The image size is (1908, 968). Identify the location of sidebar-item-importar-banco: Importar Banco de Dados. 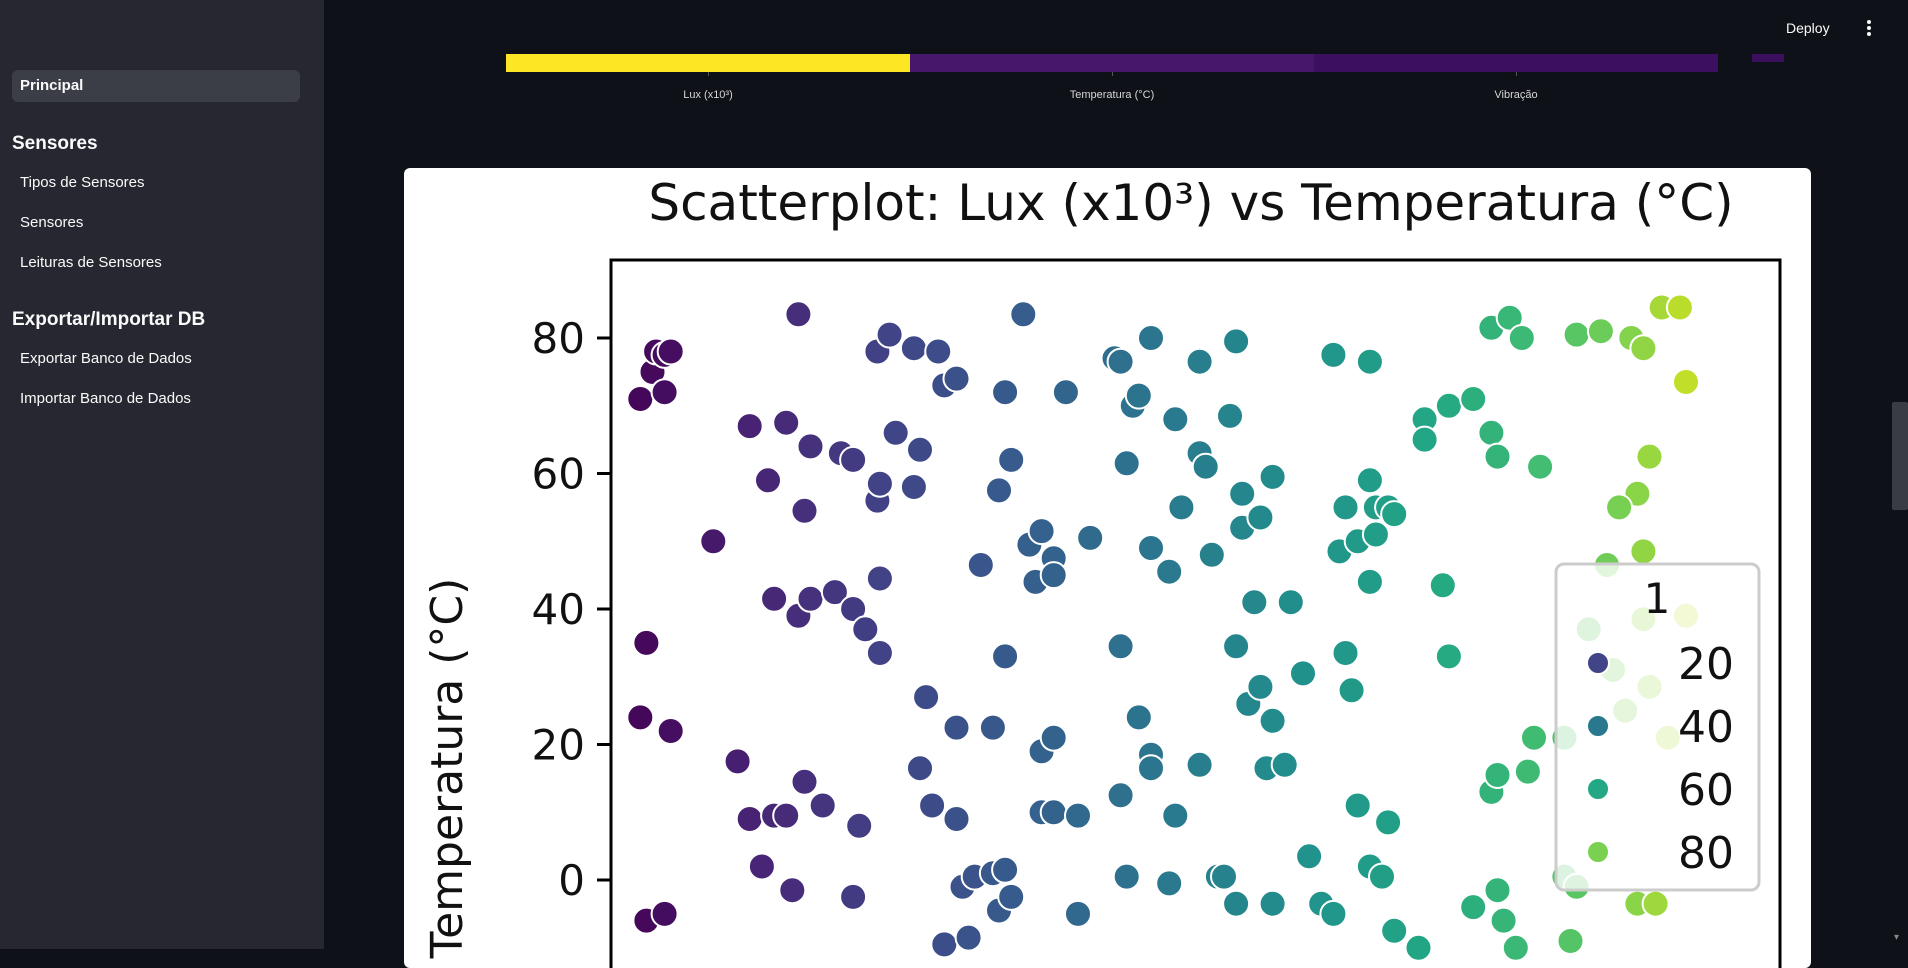
(105, 398).